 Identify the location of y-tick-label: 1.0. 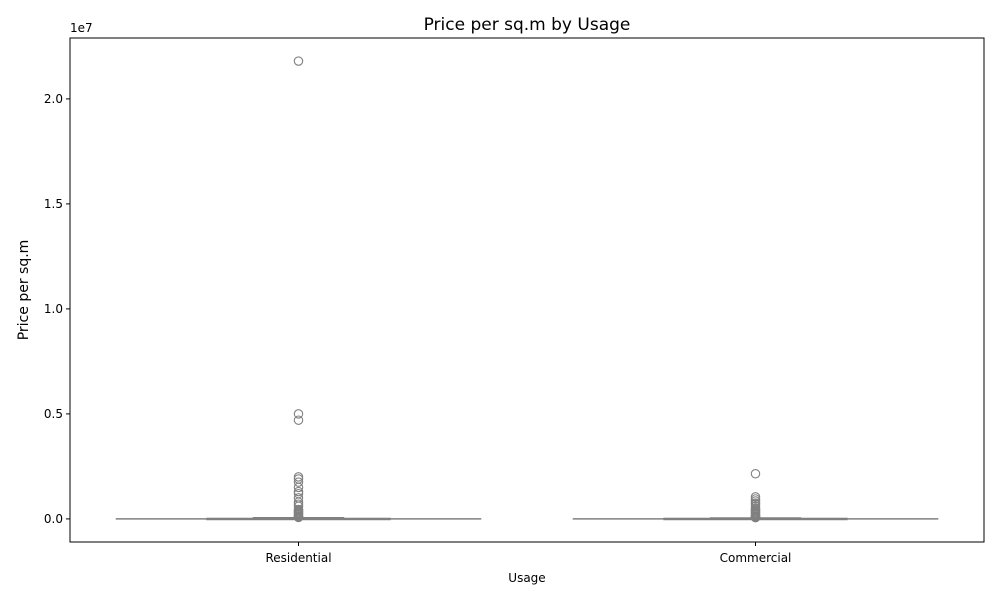
(53, 309).